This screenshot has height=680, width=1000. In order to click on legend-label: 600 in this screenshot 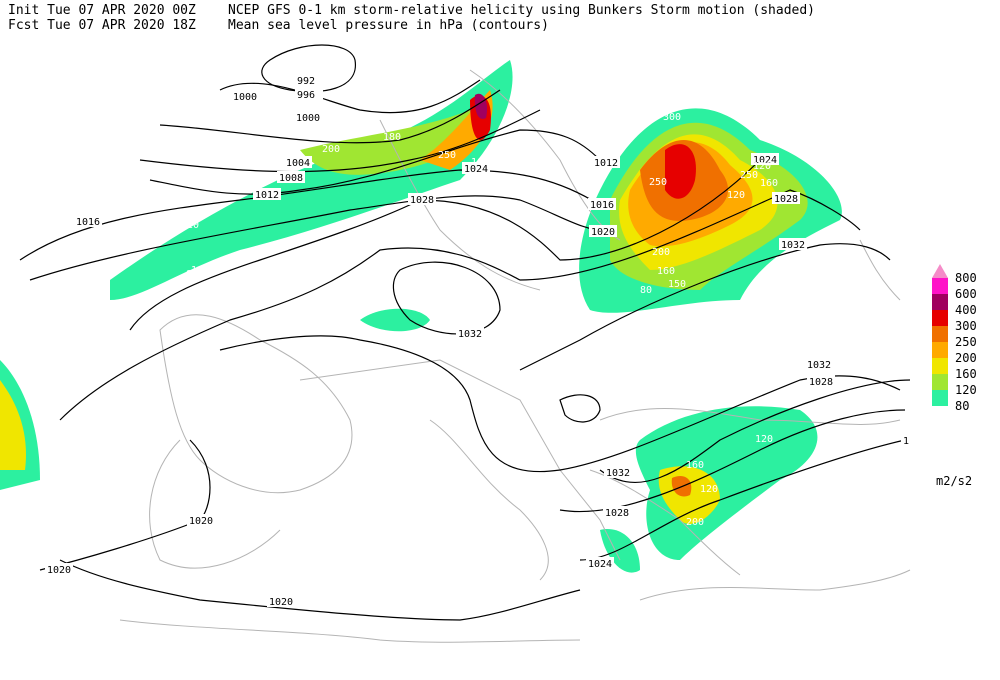, I will do `click(966, 294)`.